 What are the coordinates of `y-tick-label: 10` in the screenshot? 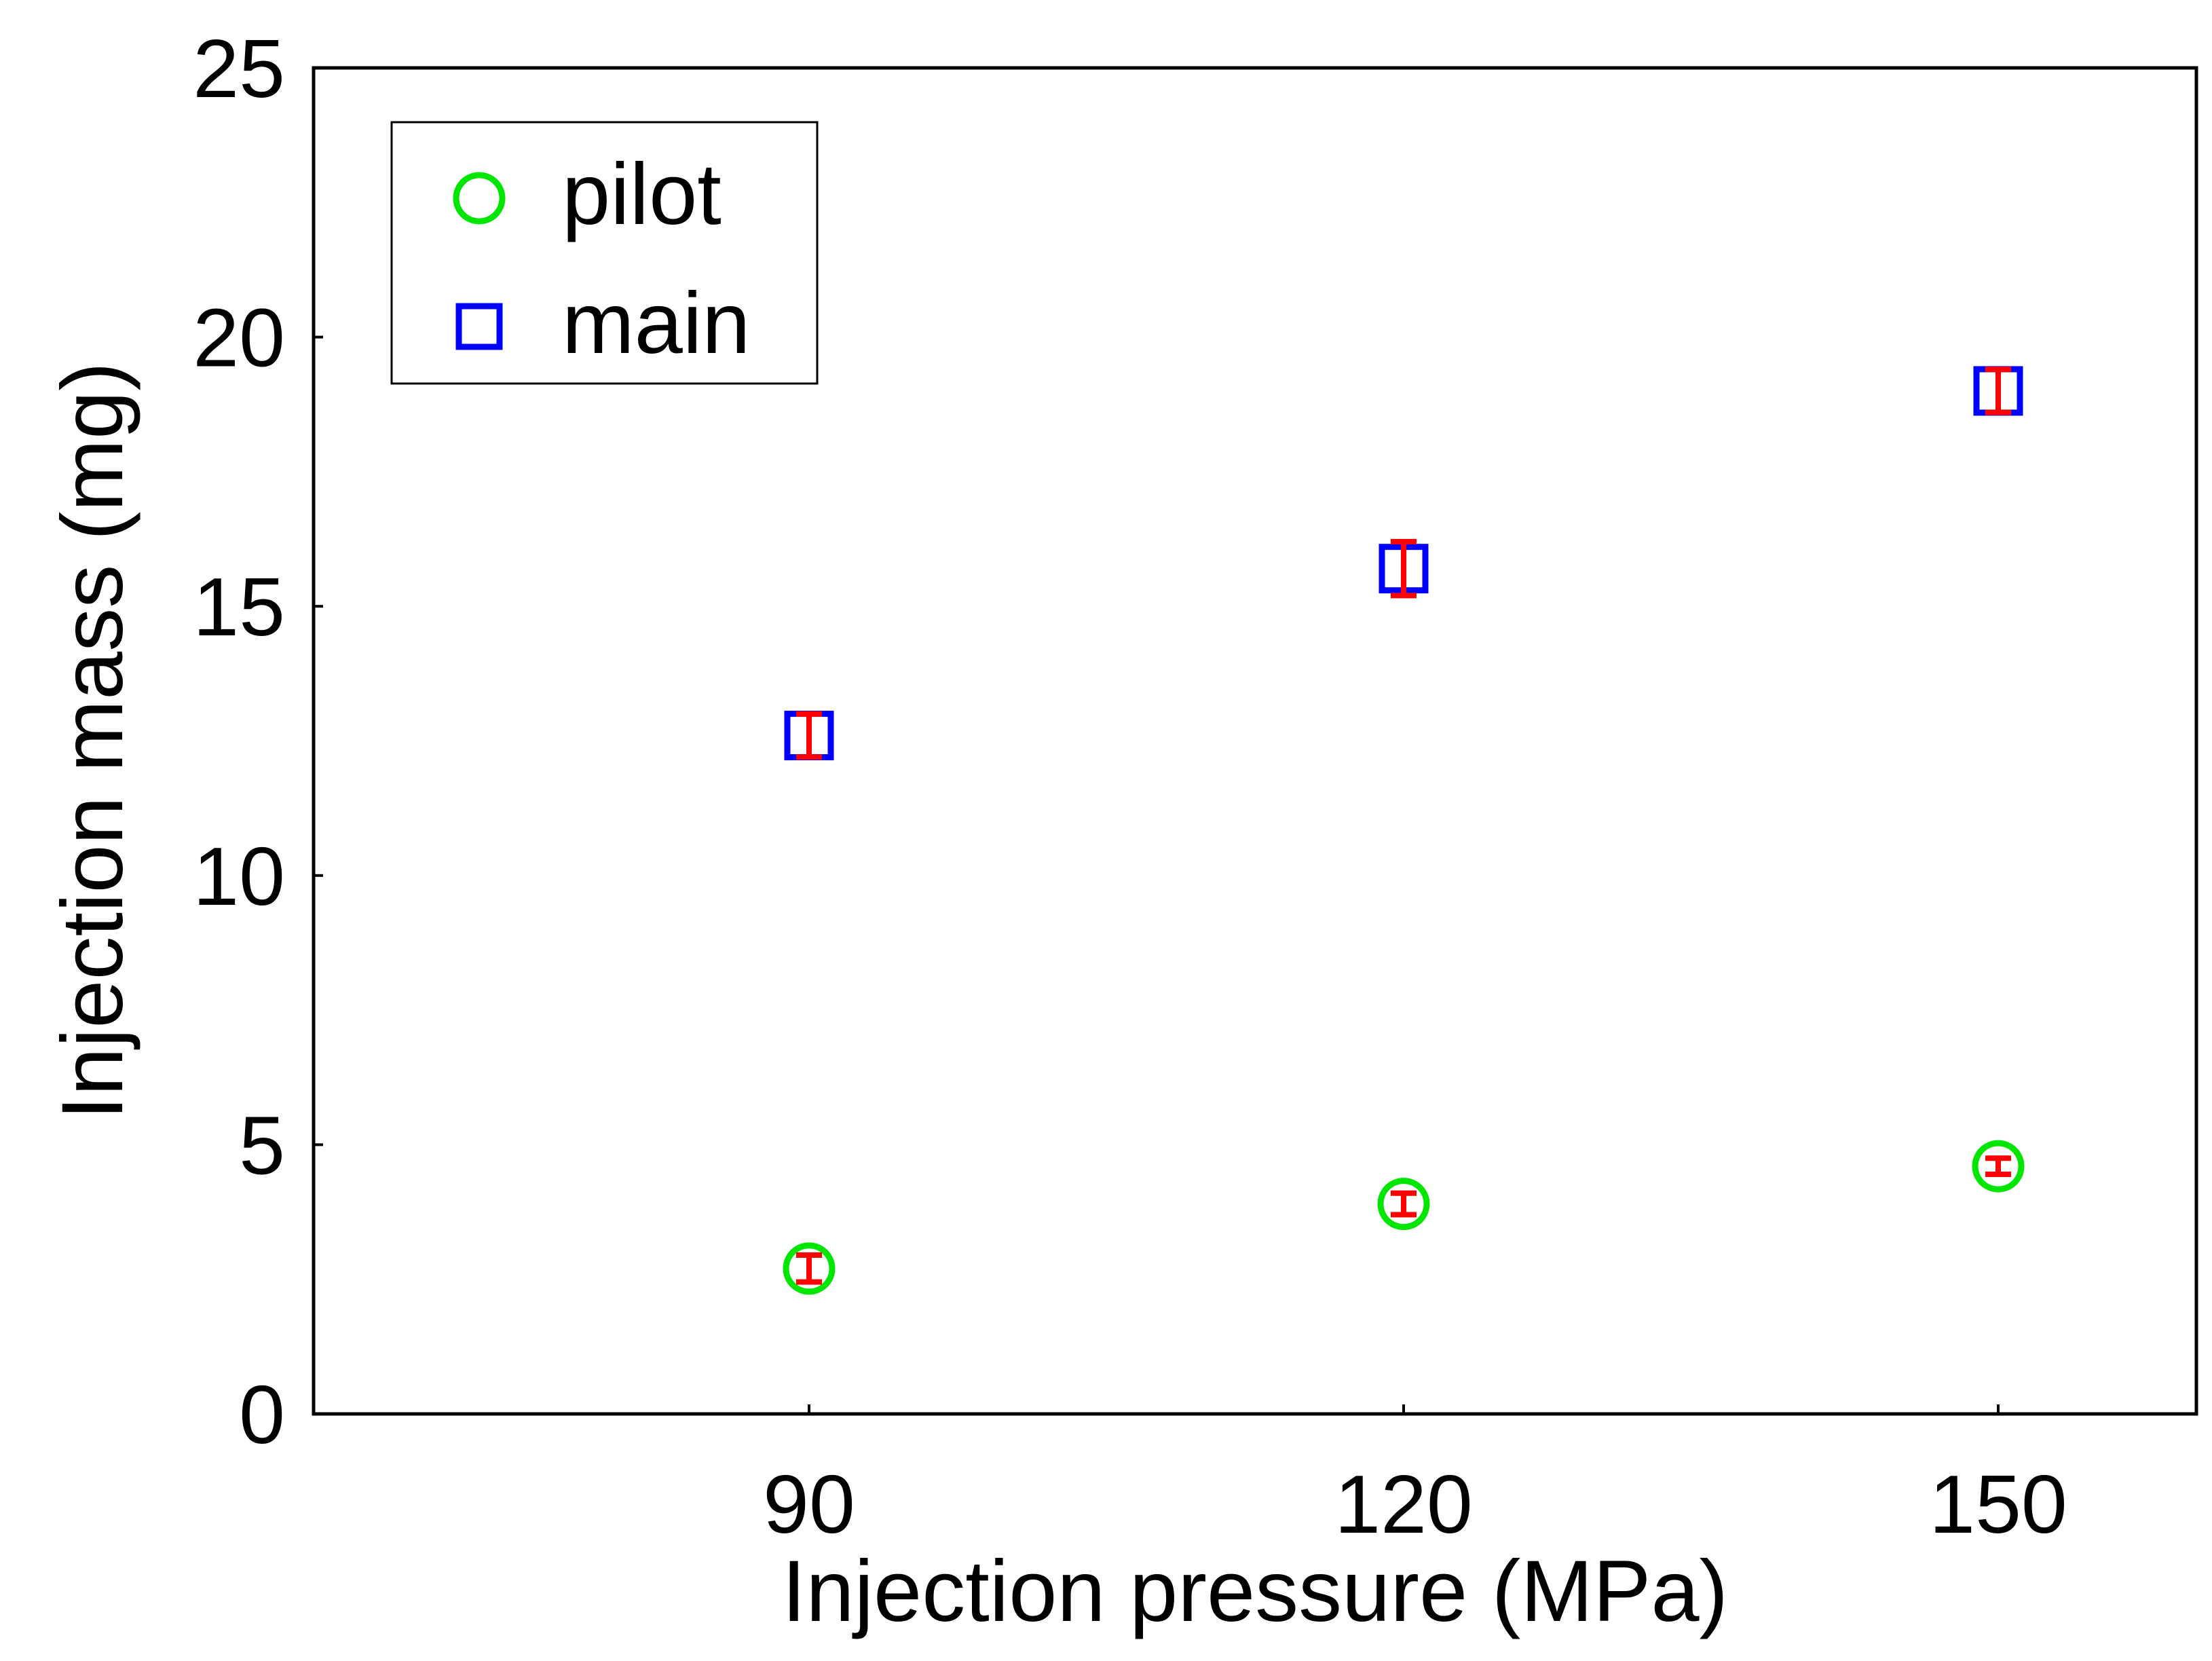 It's located at (239, 876).